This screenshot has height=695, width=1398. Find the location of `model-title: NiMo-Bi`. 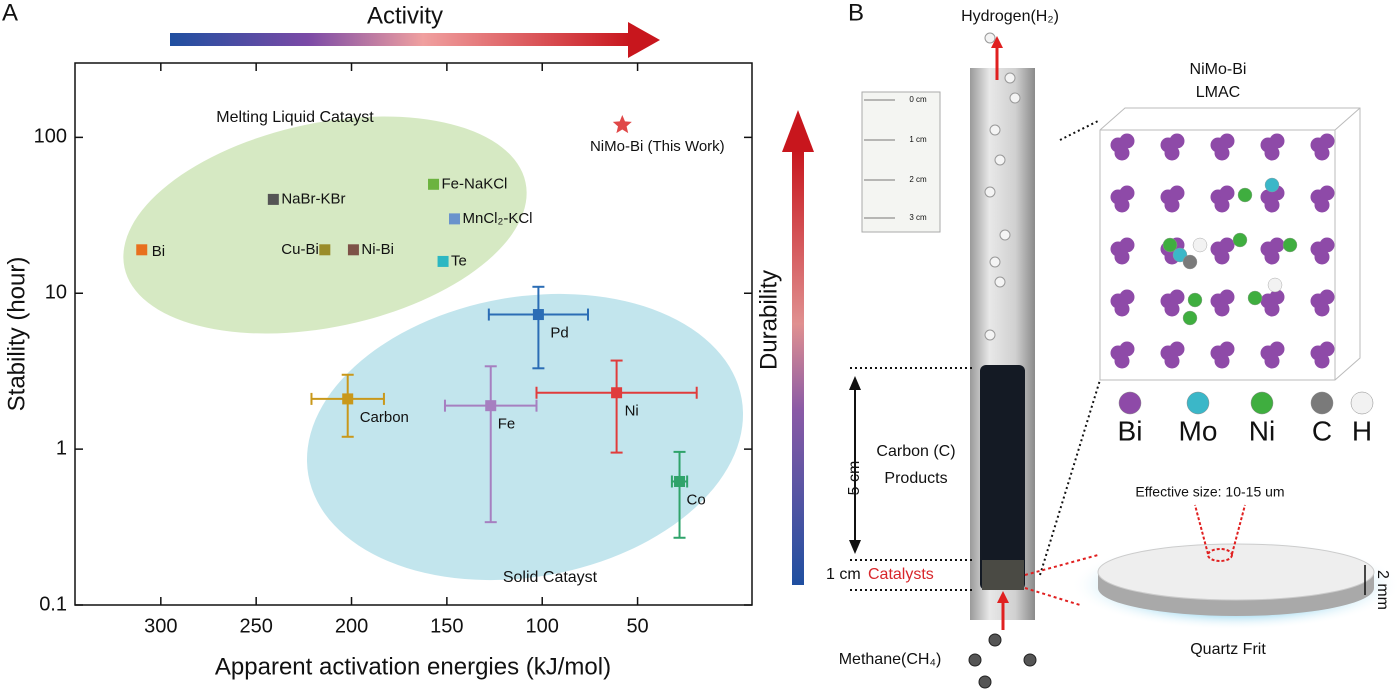

model-title: NiMo-Bi is located at coordinates (1218, 69).